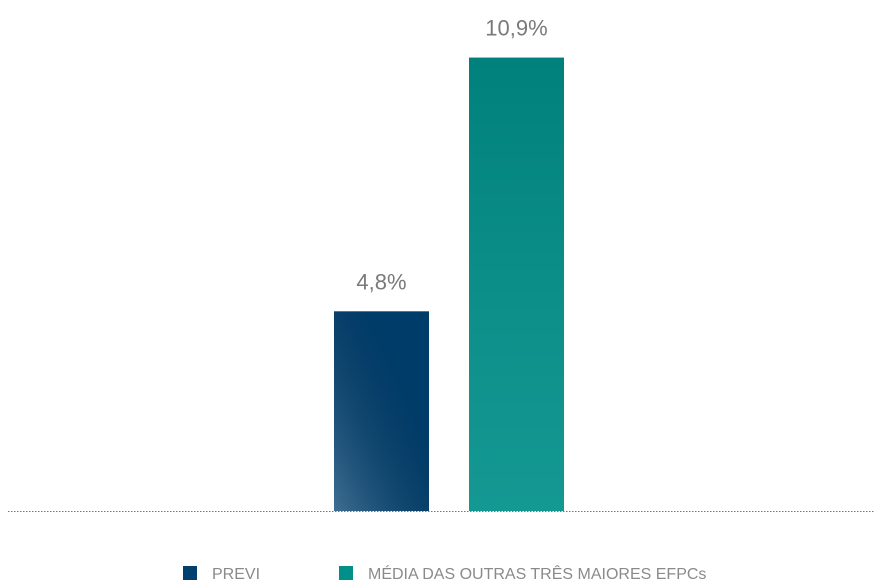 The height and width of the screenshot is (583, 874). What do you see at coordinates (516, 28) in the screenshot?
I see `value-label: 10,9%` at bounding box center [516, 28].